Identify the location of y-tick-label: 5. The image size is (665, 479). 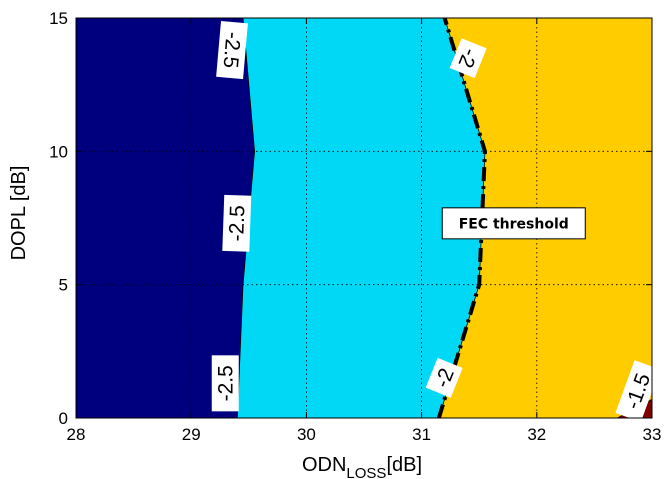
(63, 285).